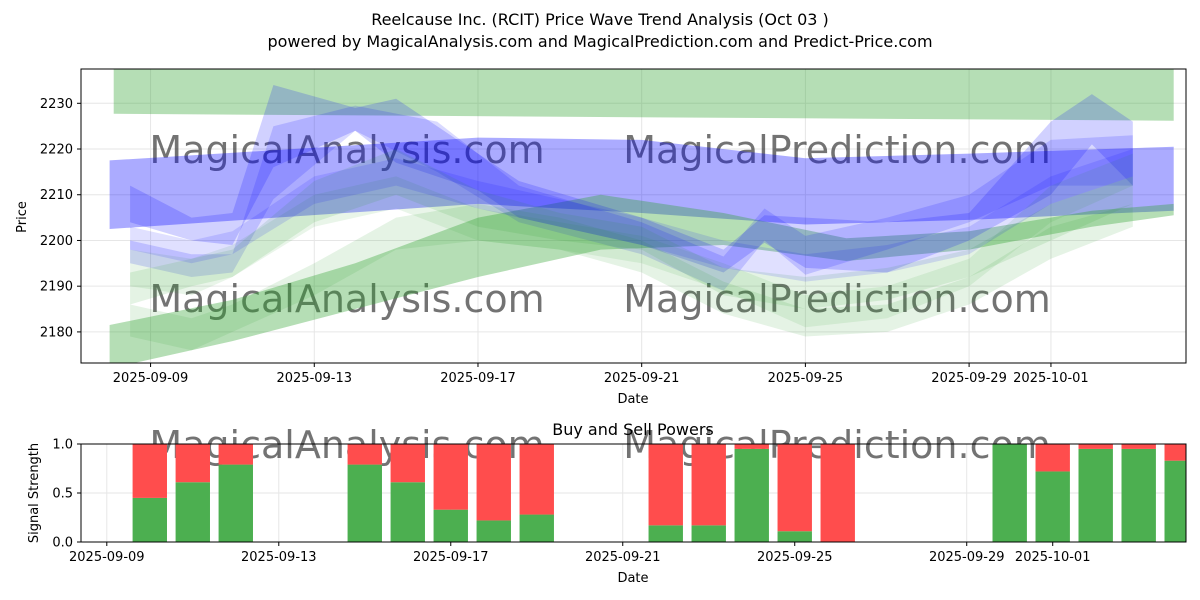 Image resolution: width=1200 pixels, height=600 pixels. I want to click on power-x-tick-label: 2025-09-17, so click(451, 557).